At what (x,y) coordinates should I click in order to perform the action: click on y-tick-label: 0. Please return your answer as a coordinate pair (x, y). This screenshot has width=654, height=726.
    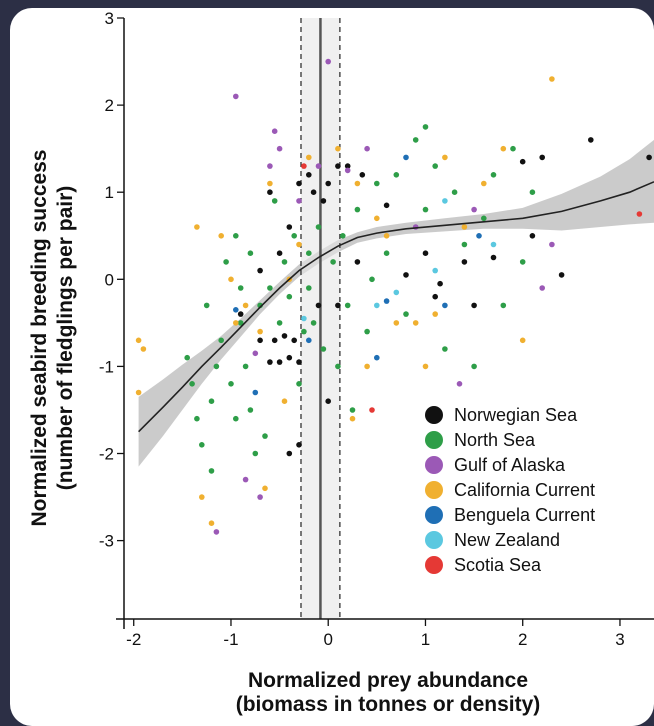
    Looking at the image, I should click on (109, 279).